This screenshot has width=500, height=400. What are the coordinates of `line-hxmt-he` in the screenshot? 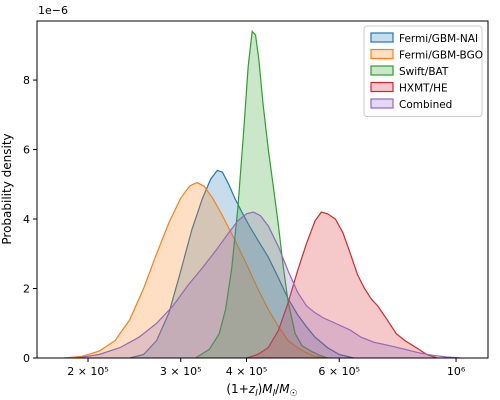 It's located at (342, 285).